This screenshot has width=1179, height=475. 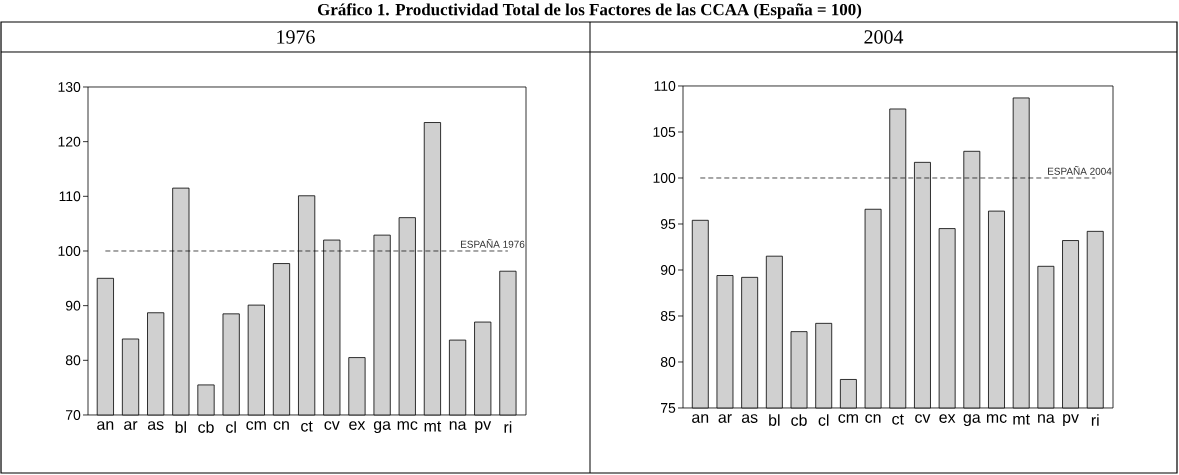 What do you see at coordinates (884, 37) in the screenshot?
I see `chart-subtitle: 2004` at bounding box center [884, 37].